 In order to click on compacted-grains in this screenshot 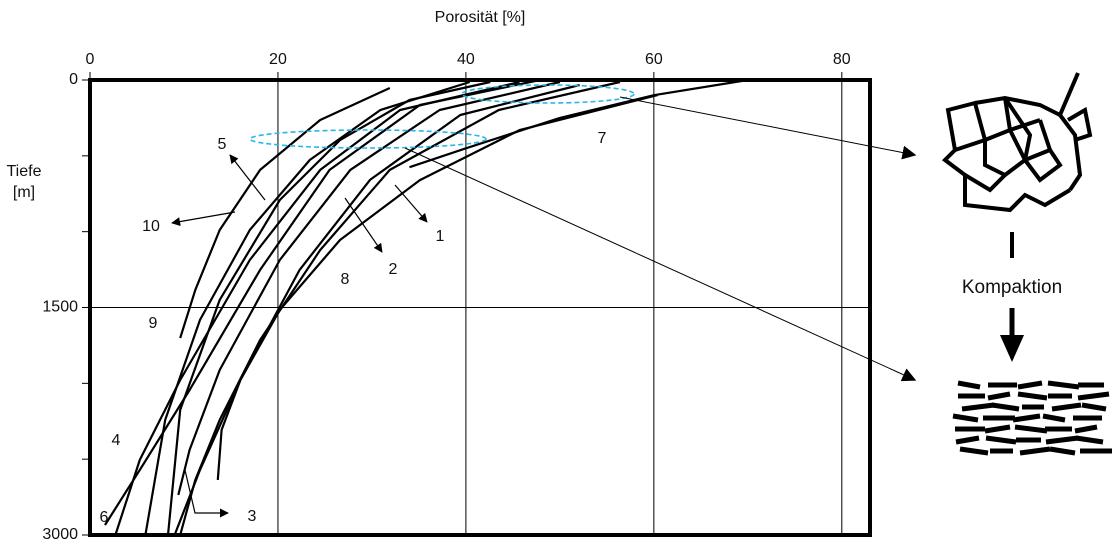, I will do `click(1032, 418)`.